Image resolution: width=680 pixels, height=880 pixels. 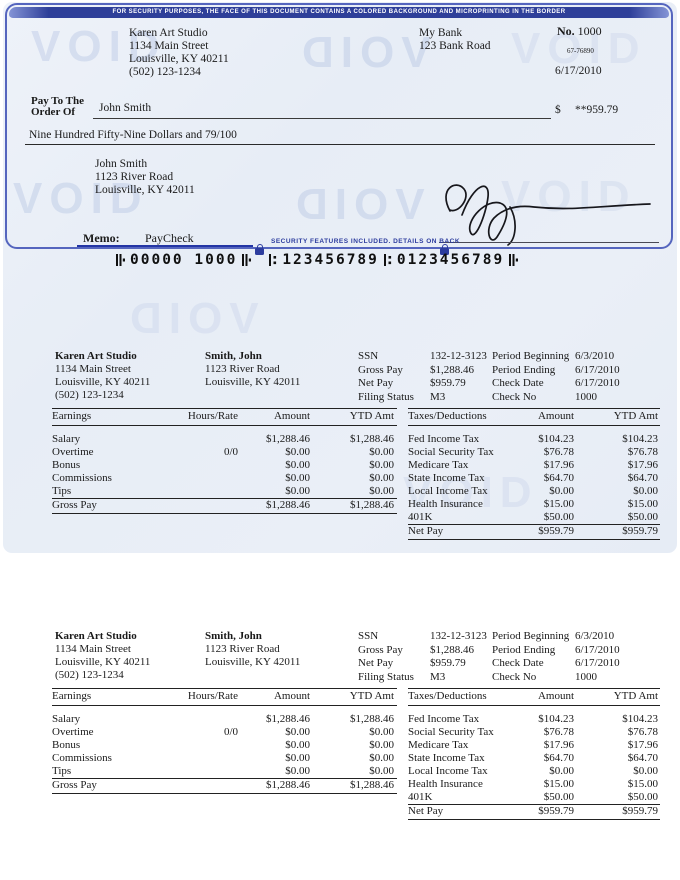 I want to click on stub-info-labels-left: SSN Gross Pay Net Pay Filing Status, so click(x=386, y=377).